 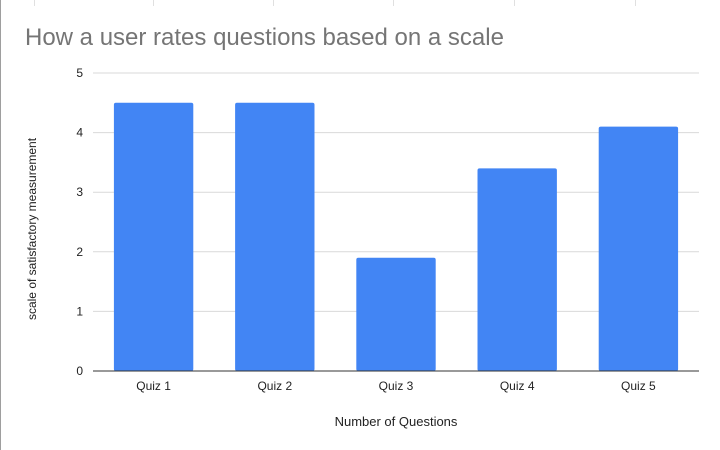 I want to click on y-tick-label: 0, so click(x=79, y=371).